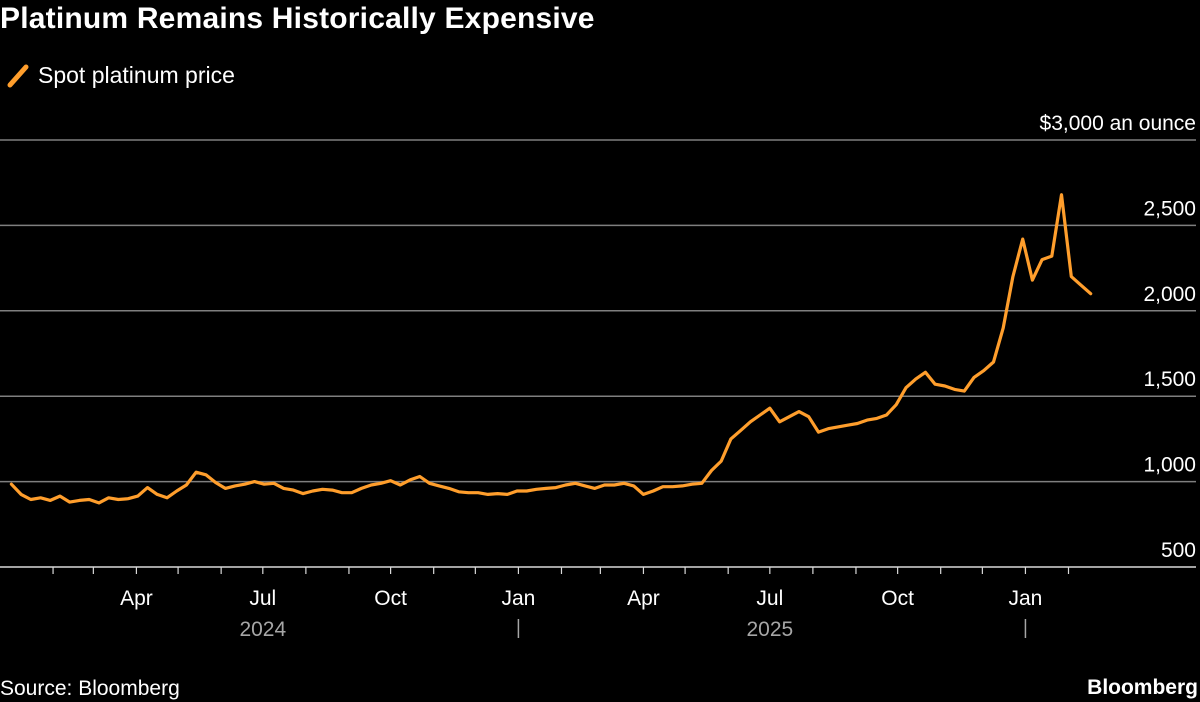 The height and width of the screenshot is (702, 1200). What do you see at coordinates (90, 688) in the screenshot?
I see `source-note: Source: Bloomberg` at bounding box center [90, 688].